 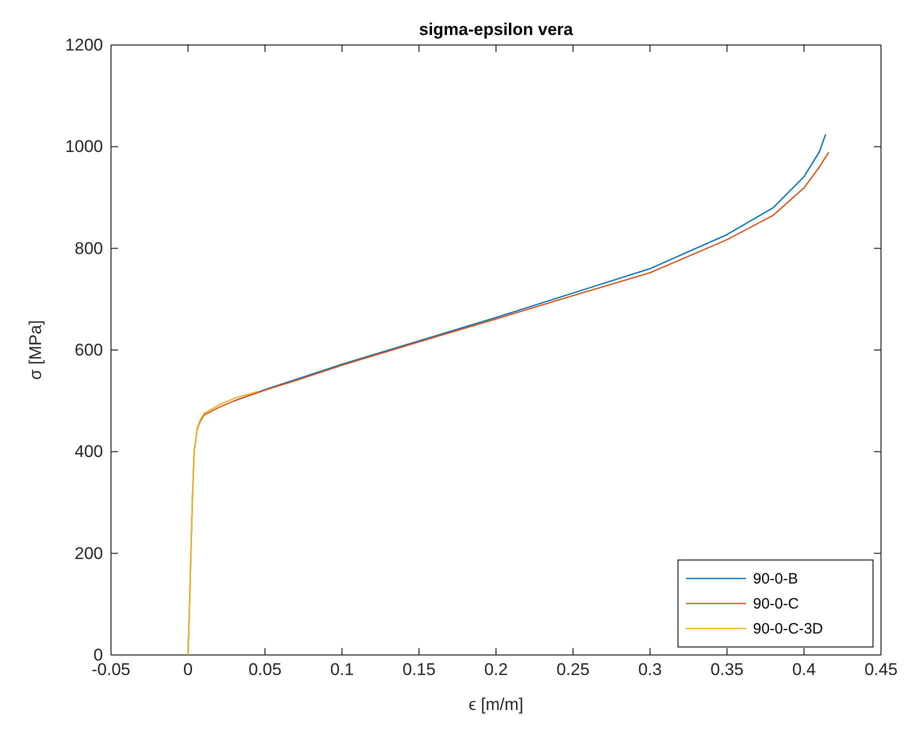 What do you see at coordinates (265, 670) in the screenshot?
I see `x-tick-label: 0.05` at bounding box center [265, 670].